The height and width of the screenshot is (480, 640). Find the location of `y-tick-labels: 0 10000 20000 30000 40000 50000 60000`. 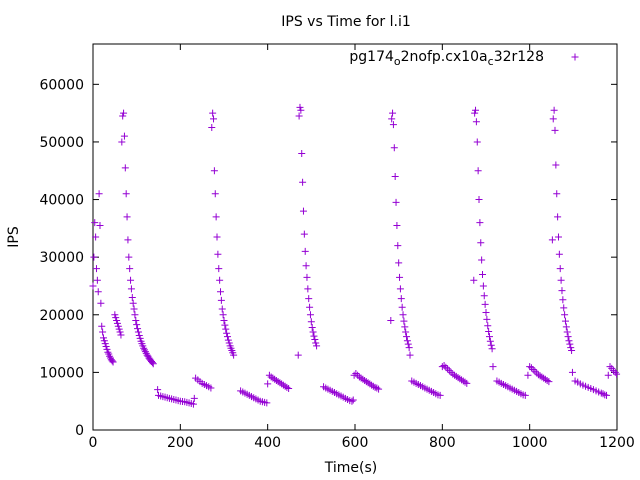

y-tick-labels: 0 10000 20000 30000 40000 50000 60000 is located at coordinates (61, 258).